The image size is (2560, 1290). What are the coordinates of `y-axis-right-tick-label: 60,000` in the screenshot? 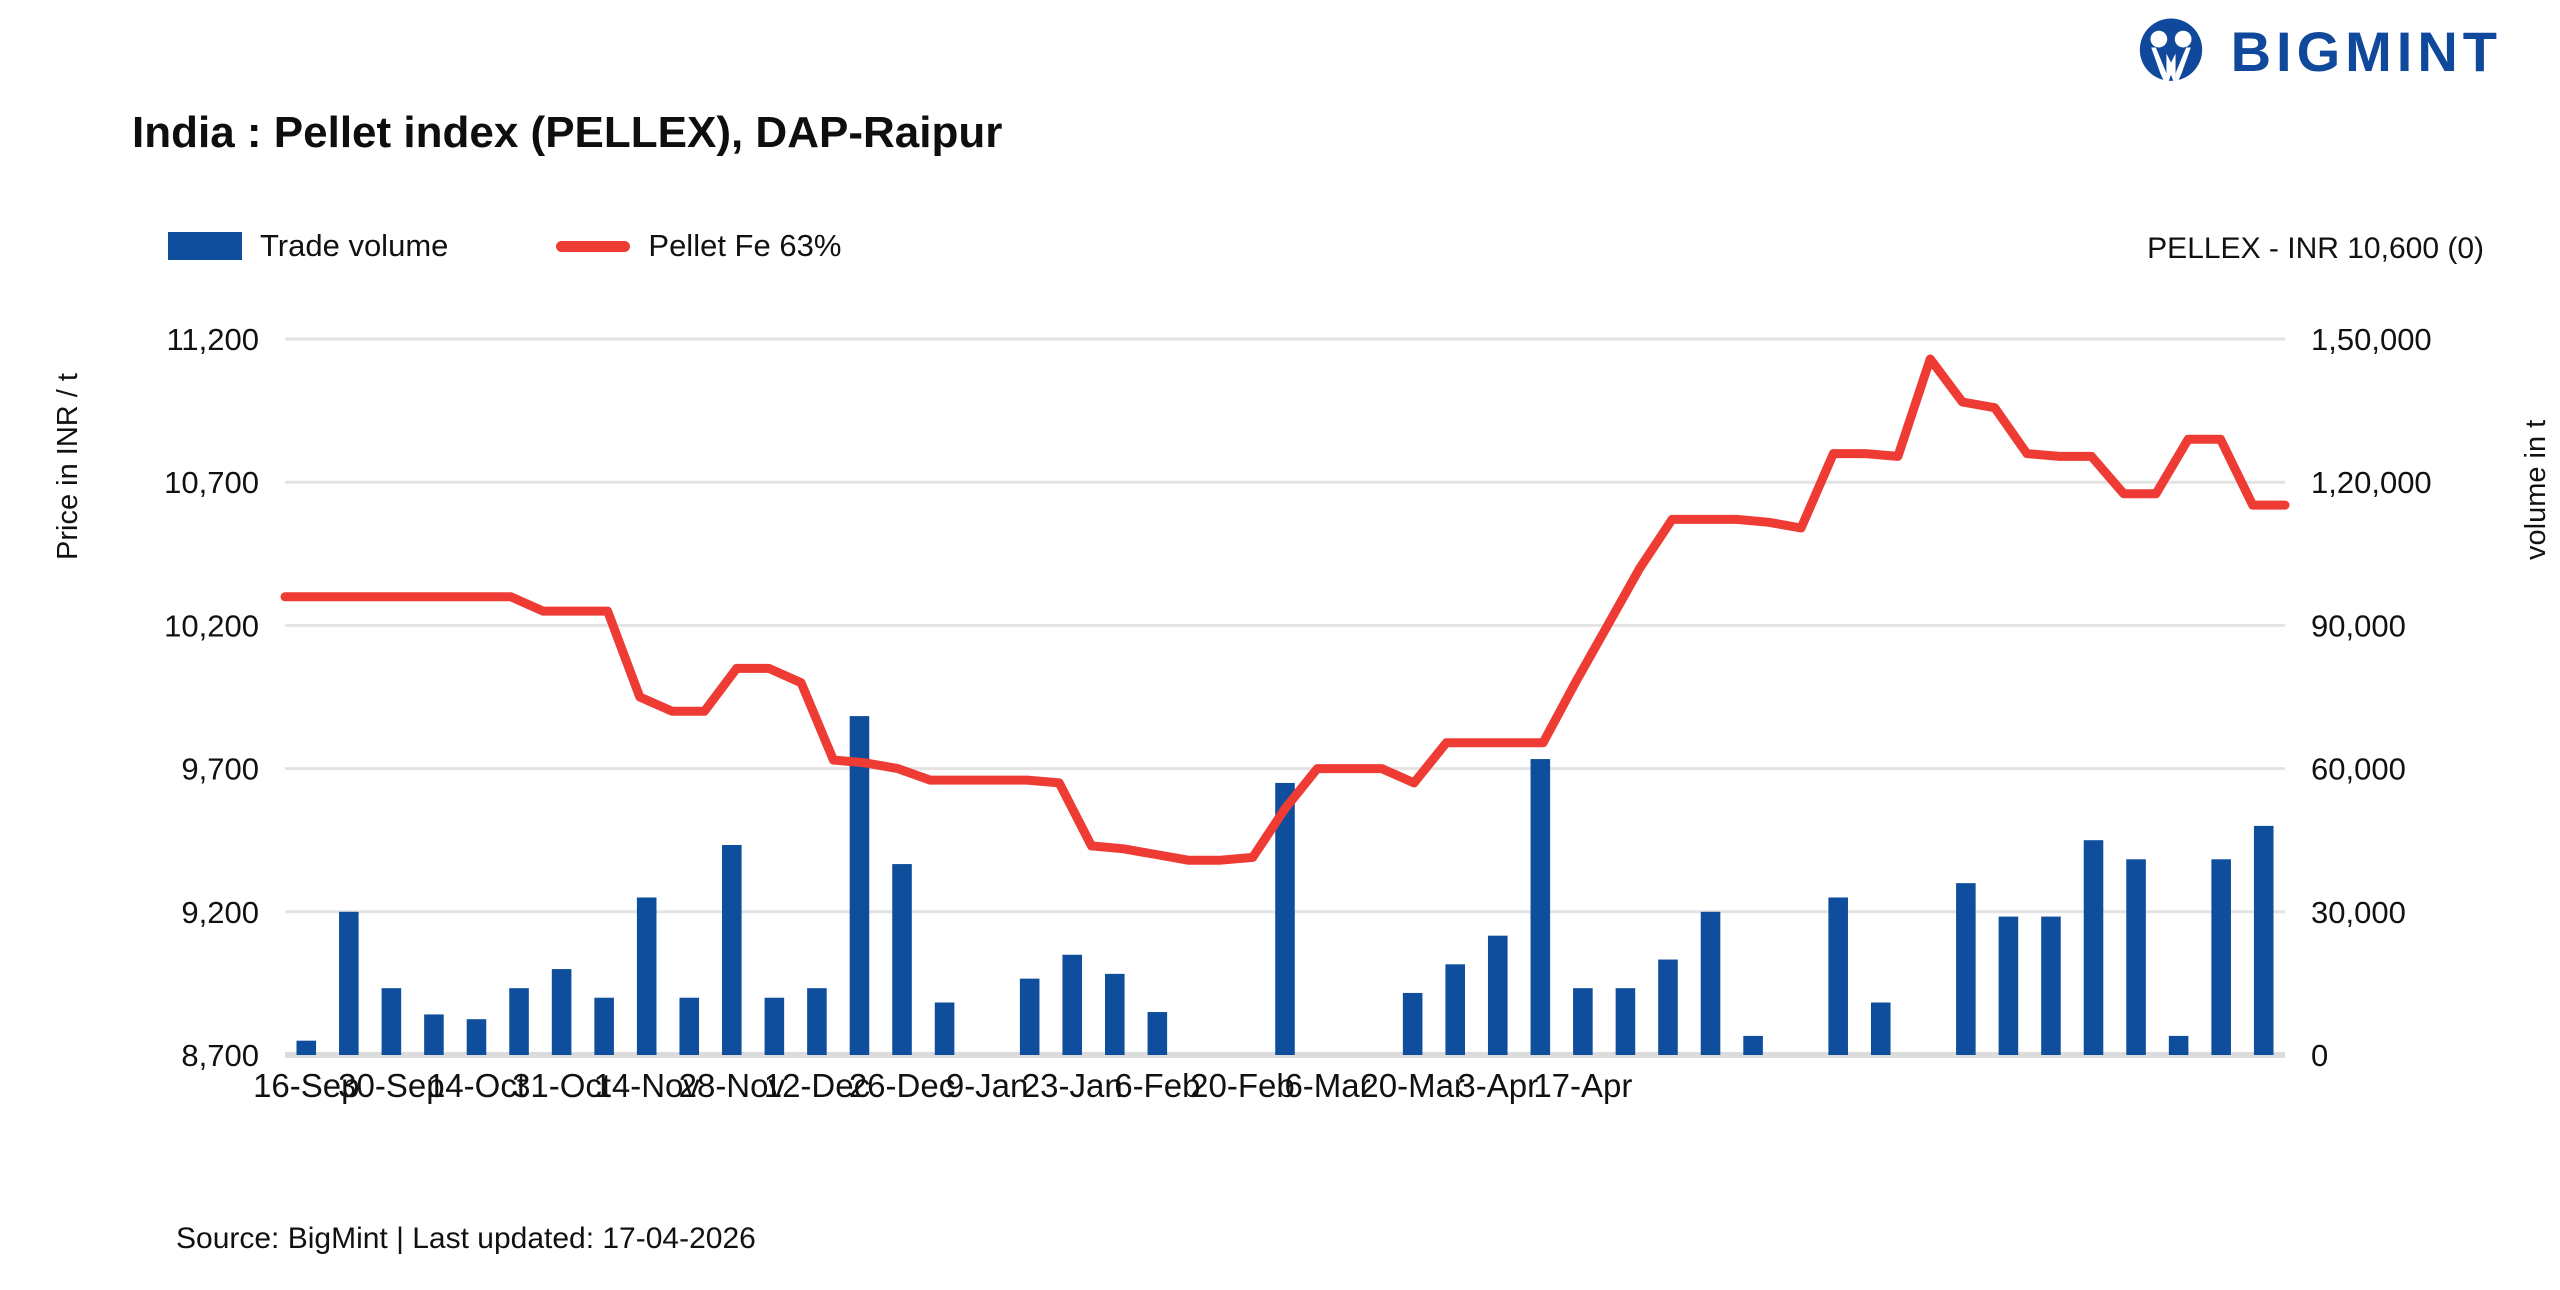 It's located at (2358, 769).